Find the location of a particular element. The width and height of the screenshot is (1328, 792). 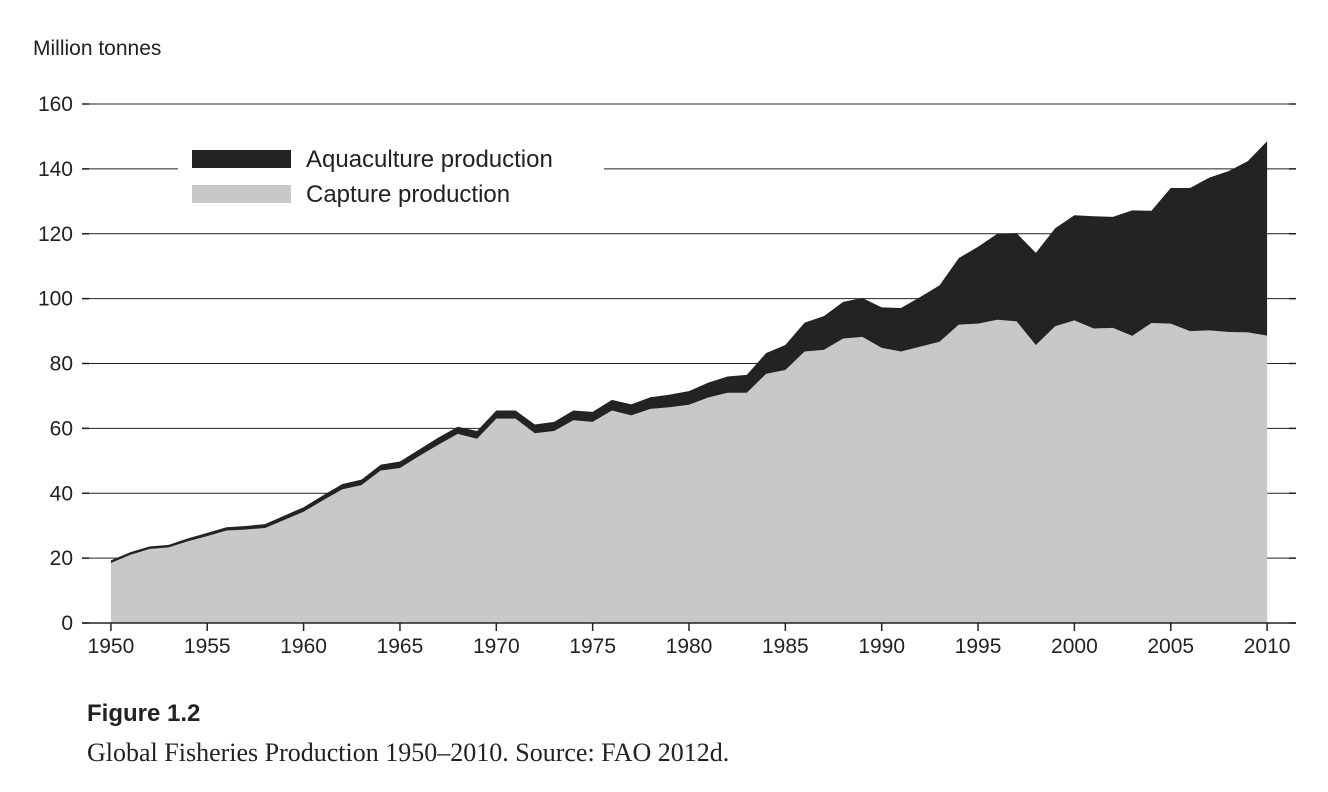

x-tick-label-1965: 1965 is located at coordinates (400, 646).